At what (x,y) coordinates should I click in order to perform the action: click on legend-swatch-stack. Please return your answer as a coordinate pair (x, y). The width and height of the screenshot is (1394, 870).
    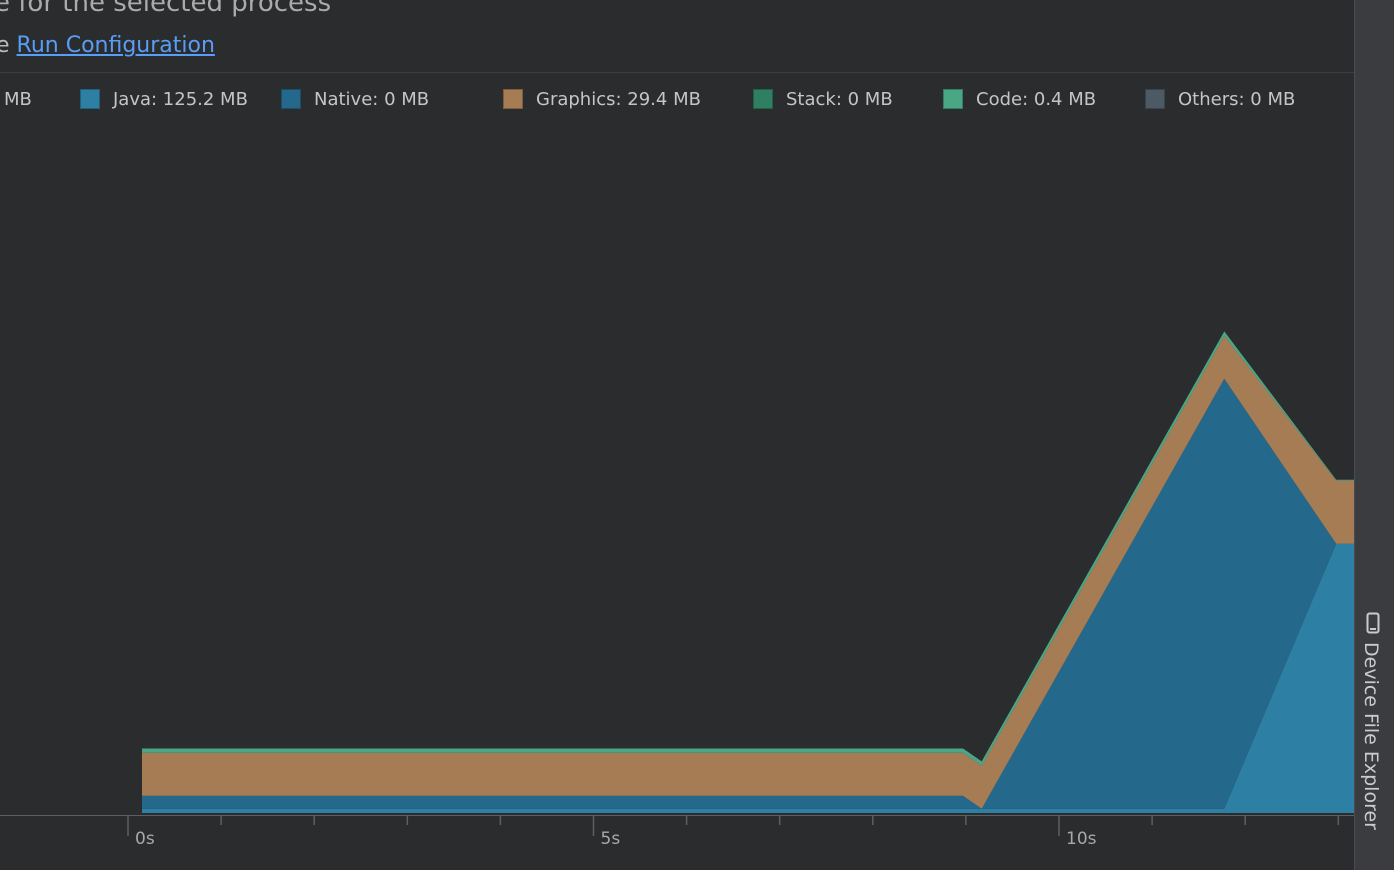
    Looking at the image, I should click on (763, 99).